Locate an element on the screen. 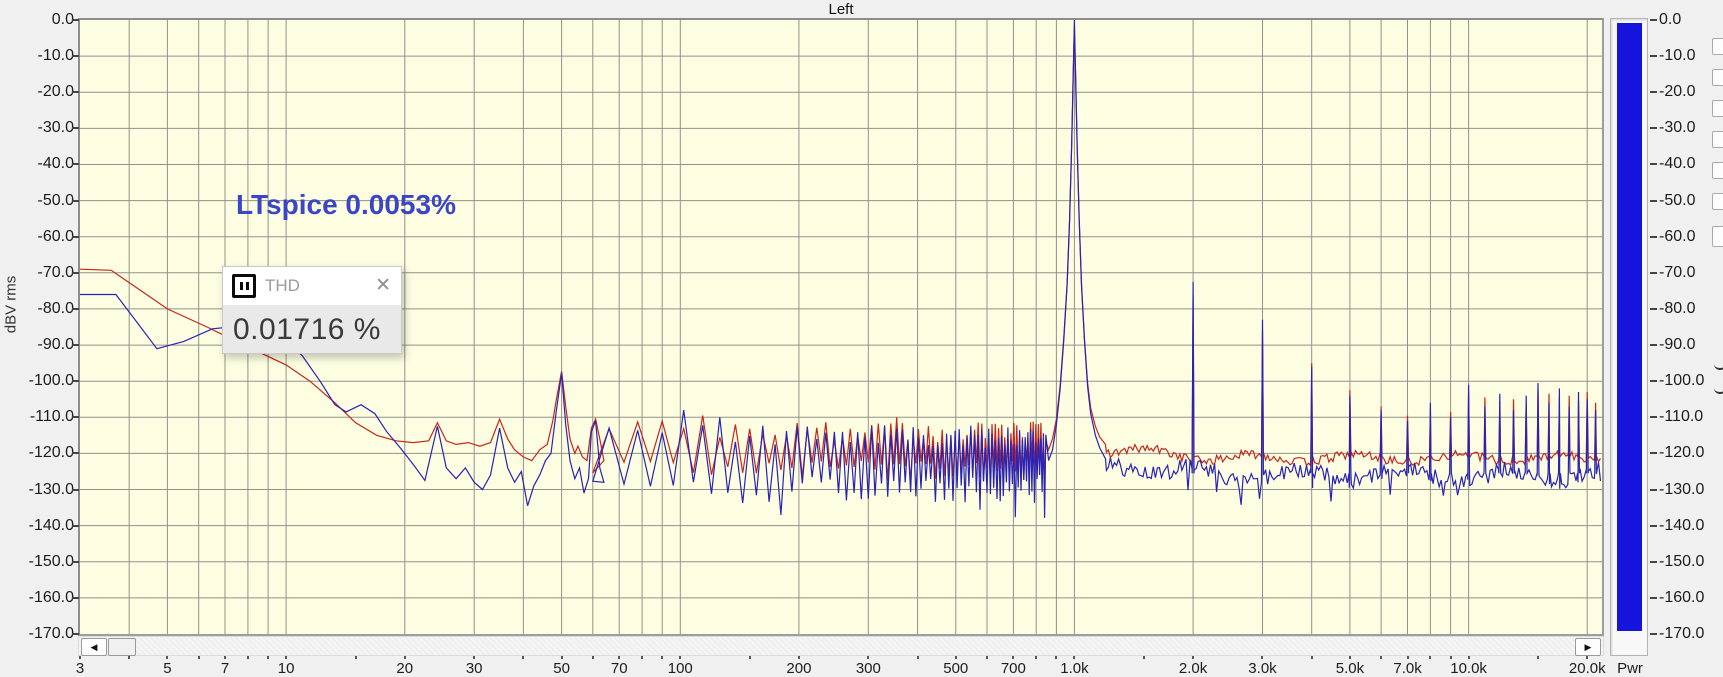  thd-overlay-body: 0.01716 % is located at coordinates (312, 329).